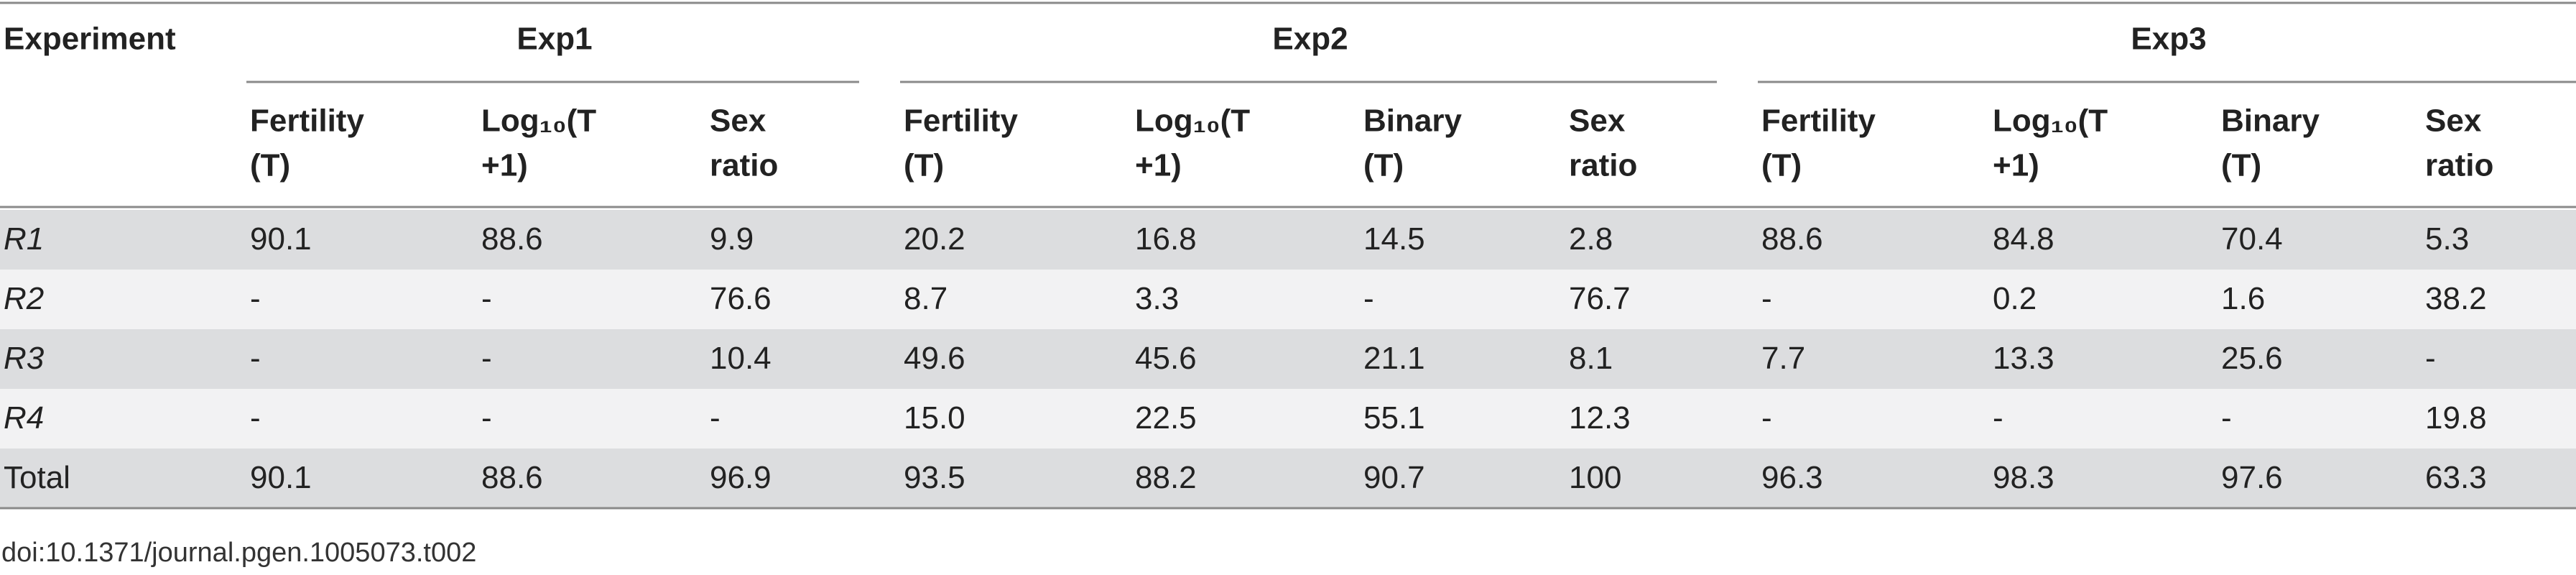 The width and height of the screenshot is (2576, 575). Describe the element at coordinates (2252, 358) in the screenshot. I see `cell: 25.6` at that location.